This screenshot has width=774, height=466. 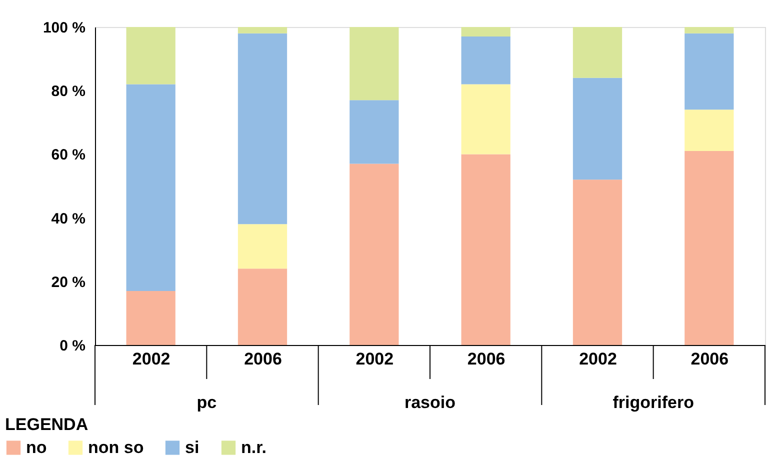 What do you see at coordinates (68, 91) in the screenshot?
I see `y-tick-label: 80 %` at bounding box center [68, 91].